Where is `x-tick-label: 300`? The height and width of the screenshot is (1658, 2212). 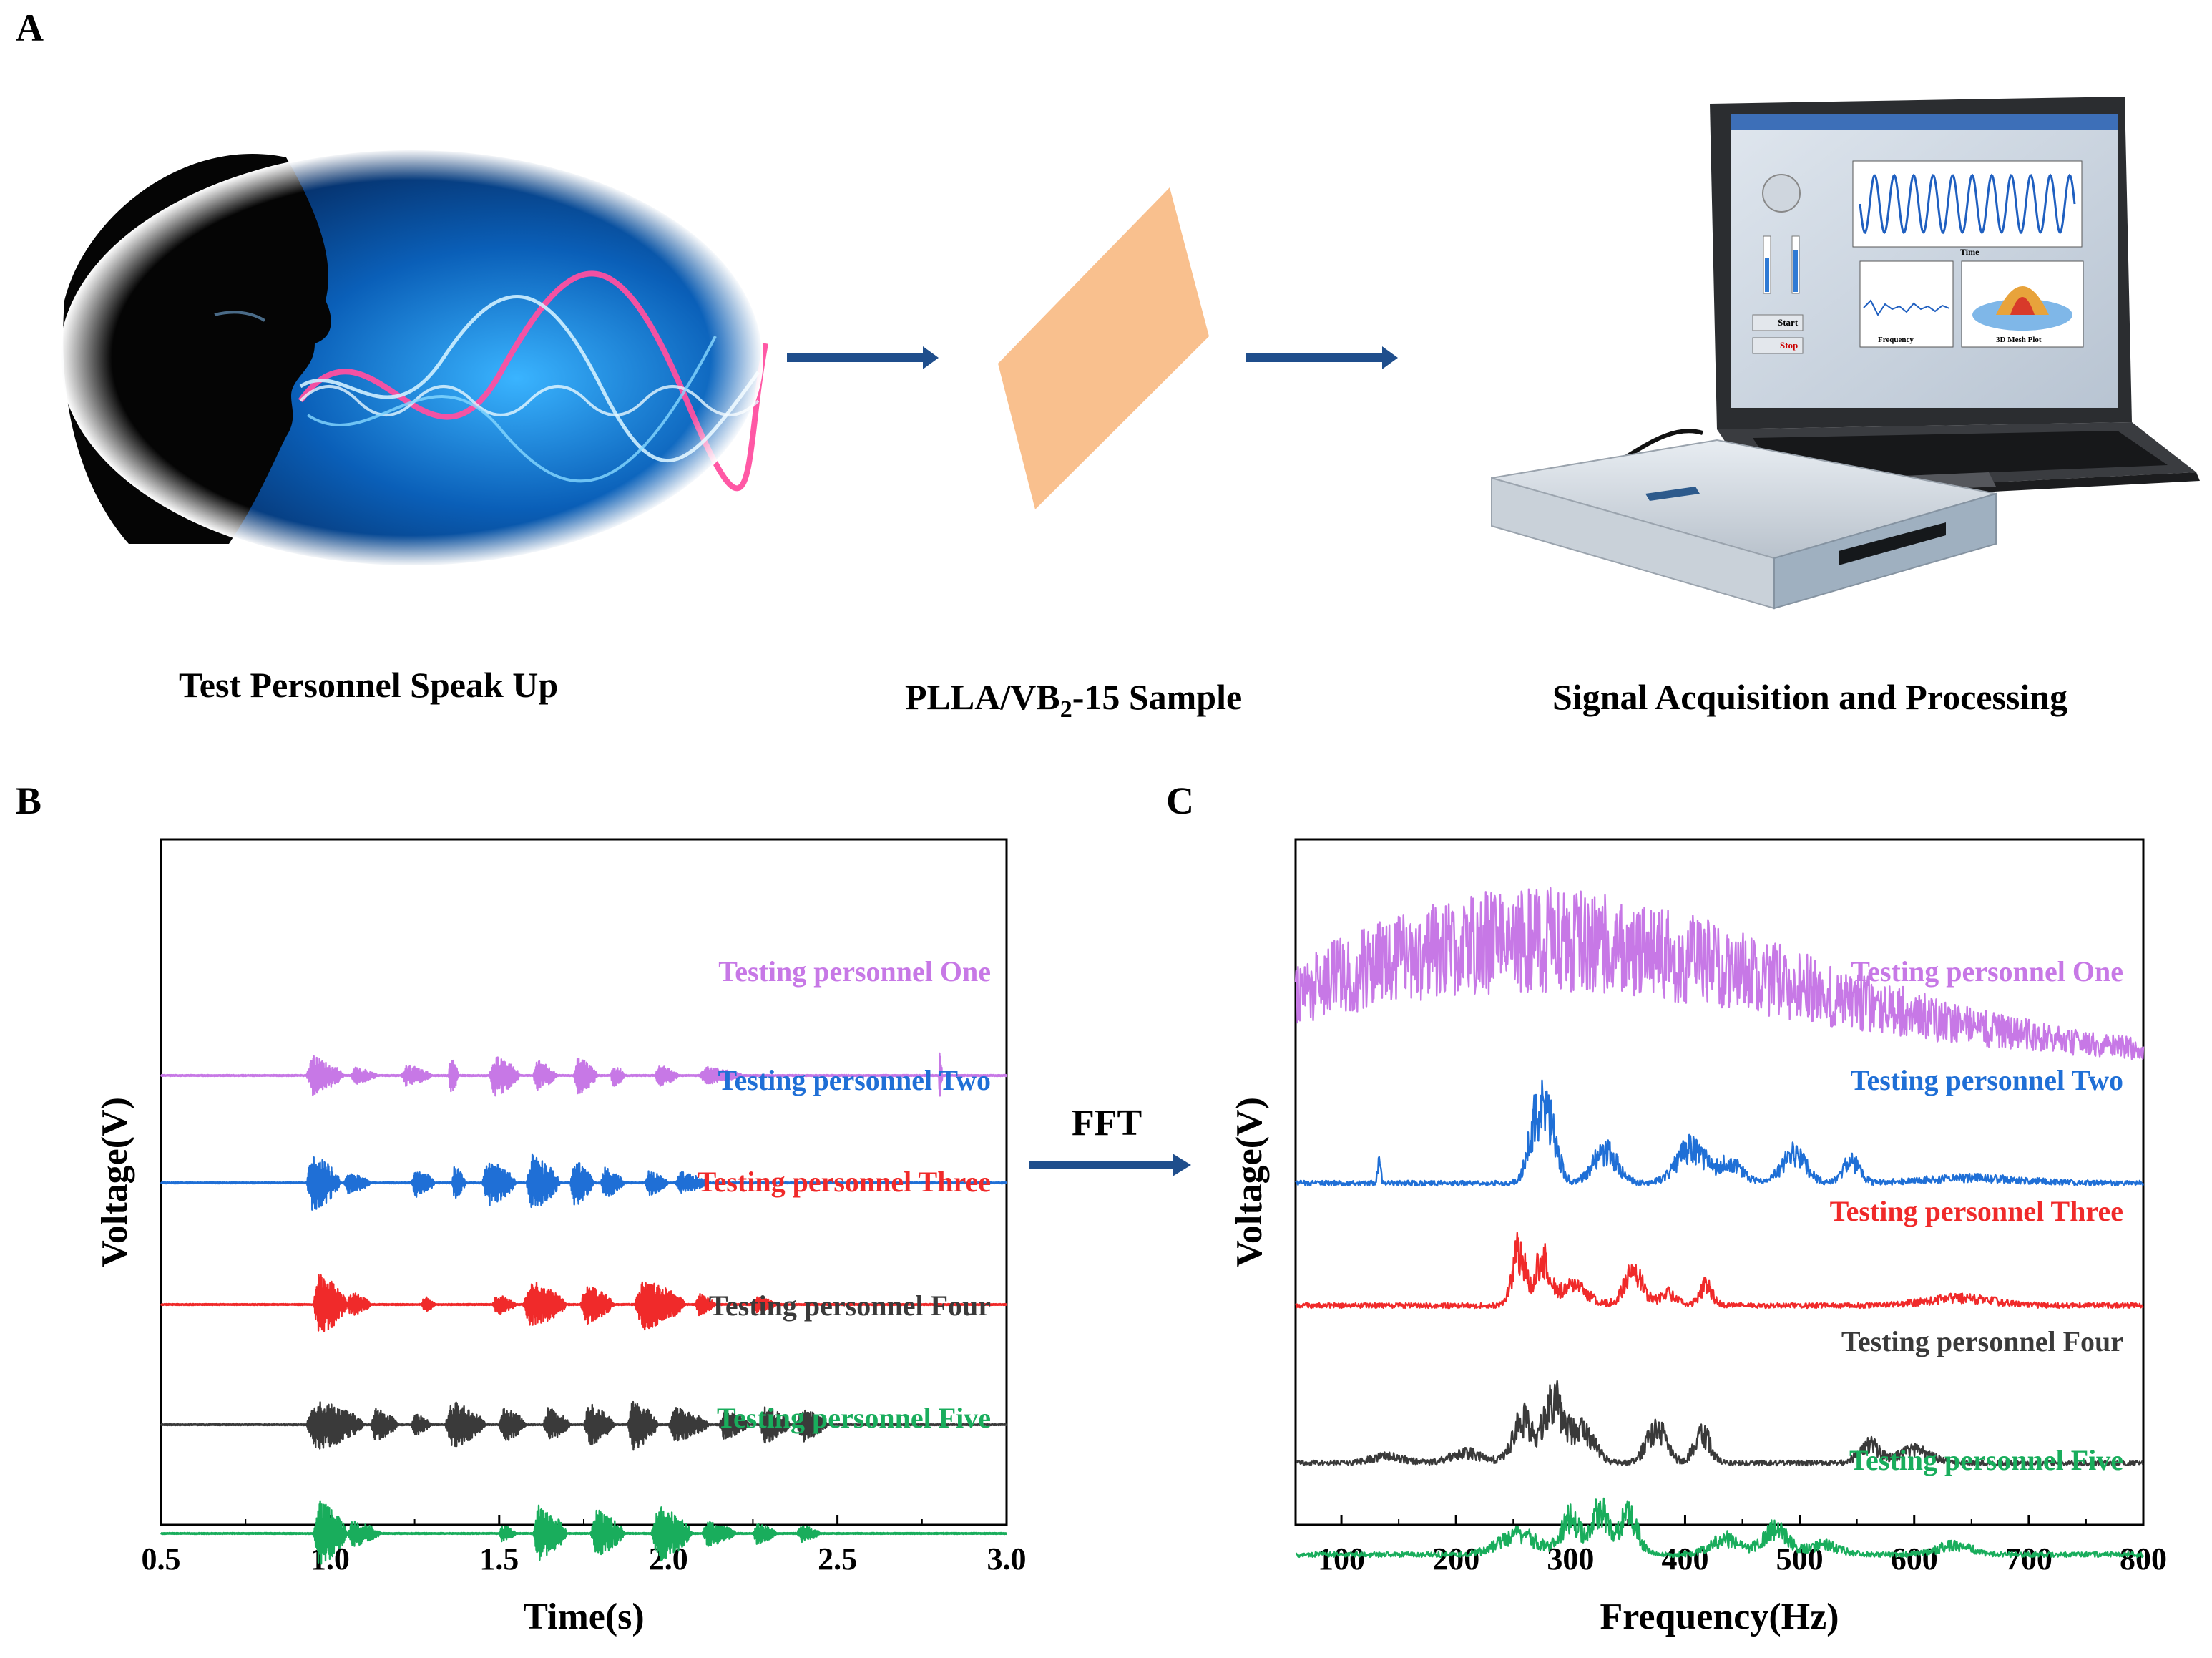 x-tick-label: 300 is located at coordinates (1570, 1558).